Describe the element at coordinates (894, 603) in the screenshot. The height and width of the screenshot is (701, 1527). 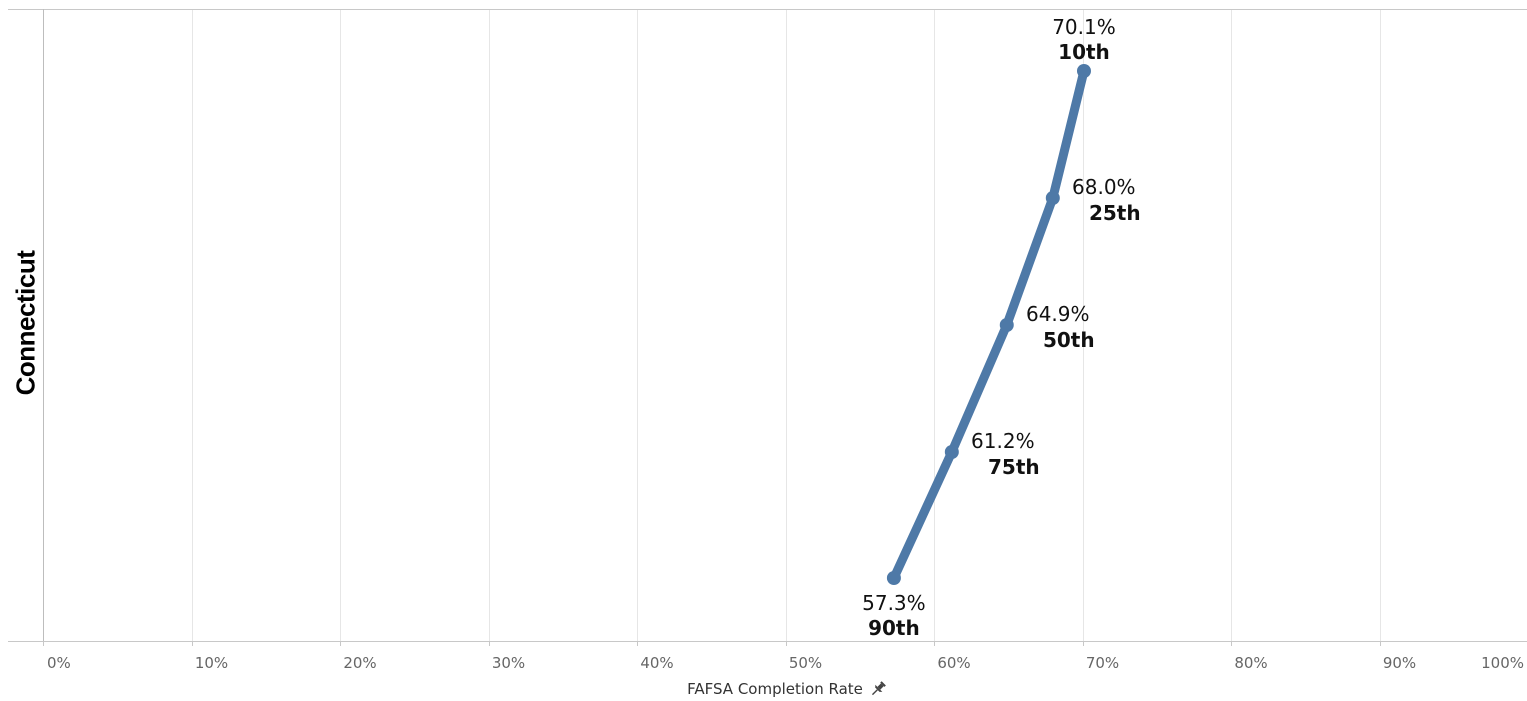
I see `data-label-value: 57.3%` at that location.